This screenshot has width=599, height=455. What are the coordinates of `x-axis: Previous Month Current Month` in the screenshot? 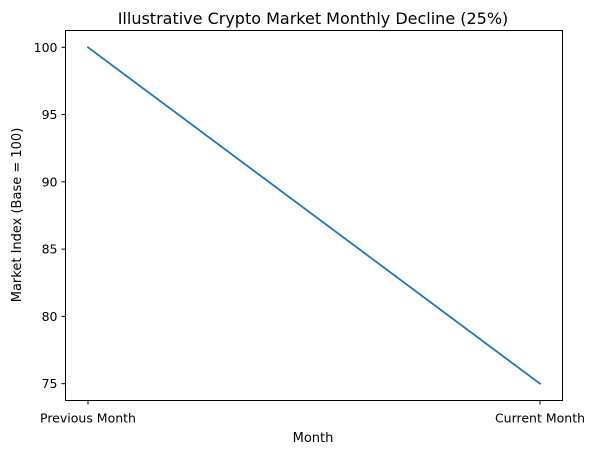 It's located at (312, 413).